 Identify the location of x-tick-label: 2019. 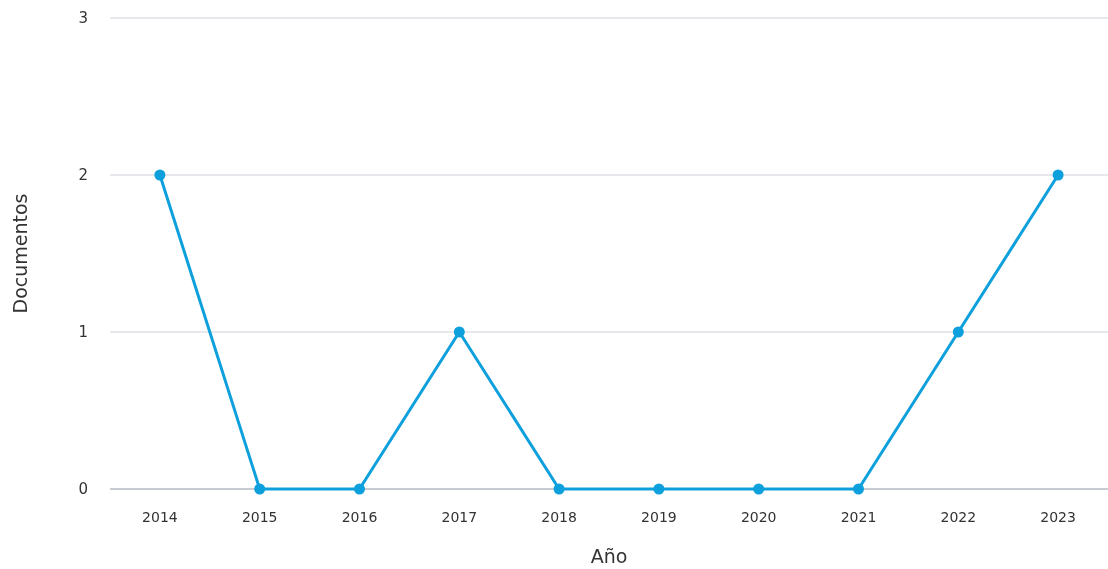
(659, 517).